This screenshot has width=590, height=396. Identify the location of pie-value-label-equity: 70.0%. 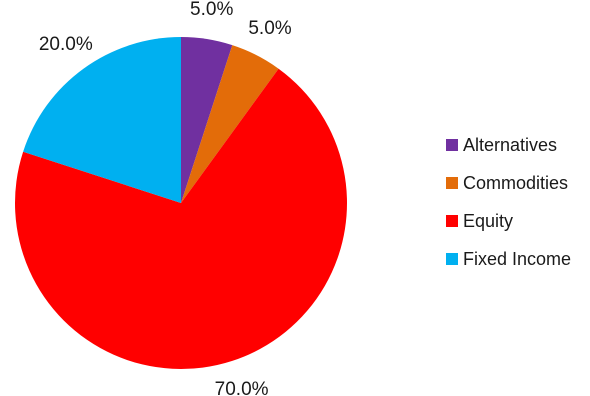
(242, 387).